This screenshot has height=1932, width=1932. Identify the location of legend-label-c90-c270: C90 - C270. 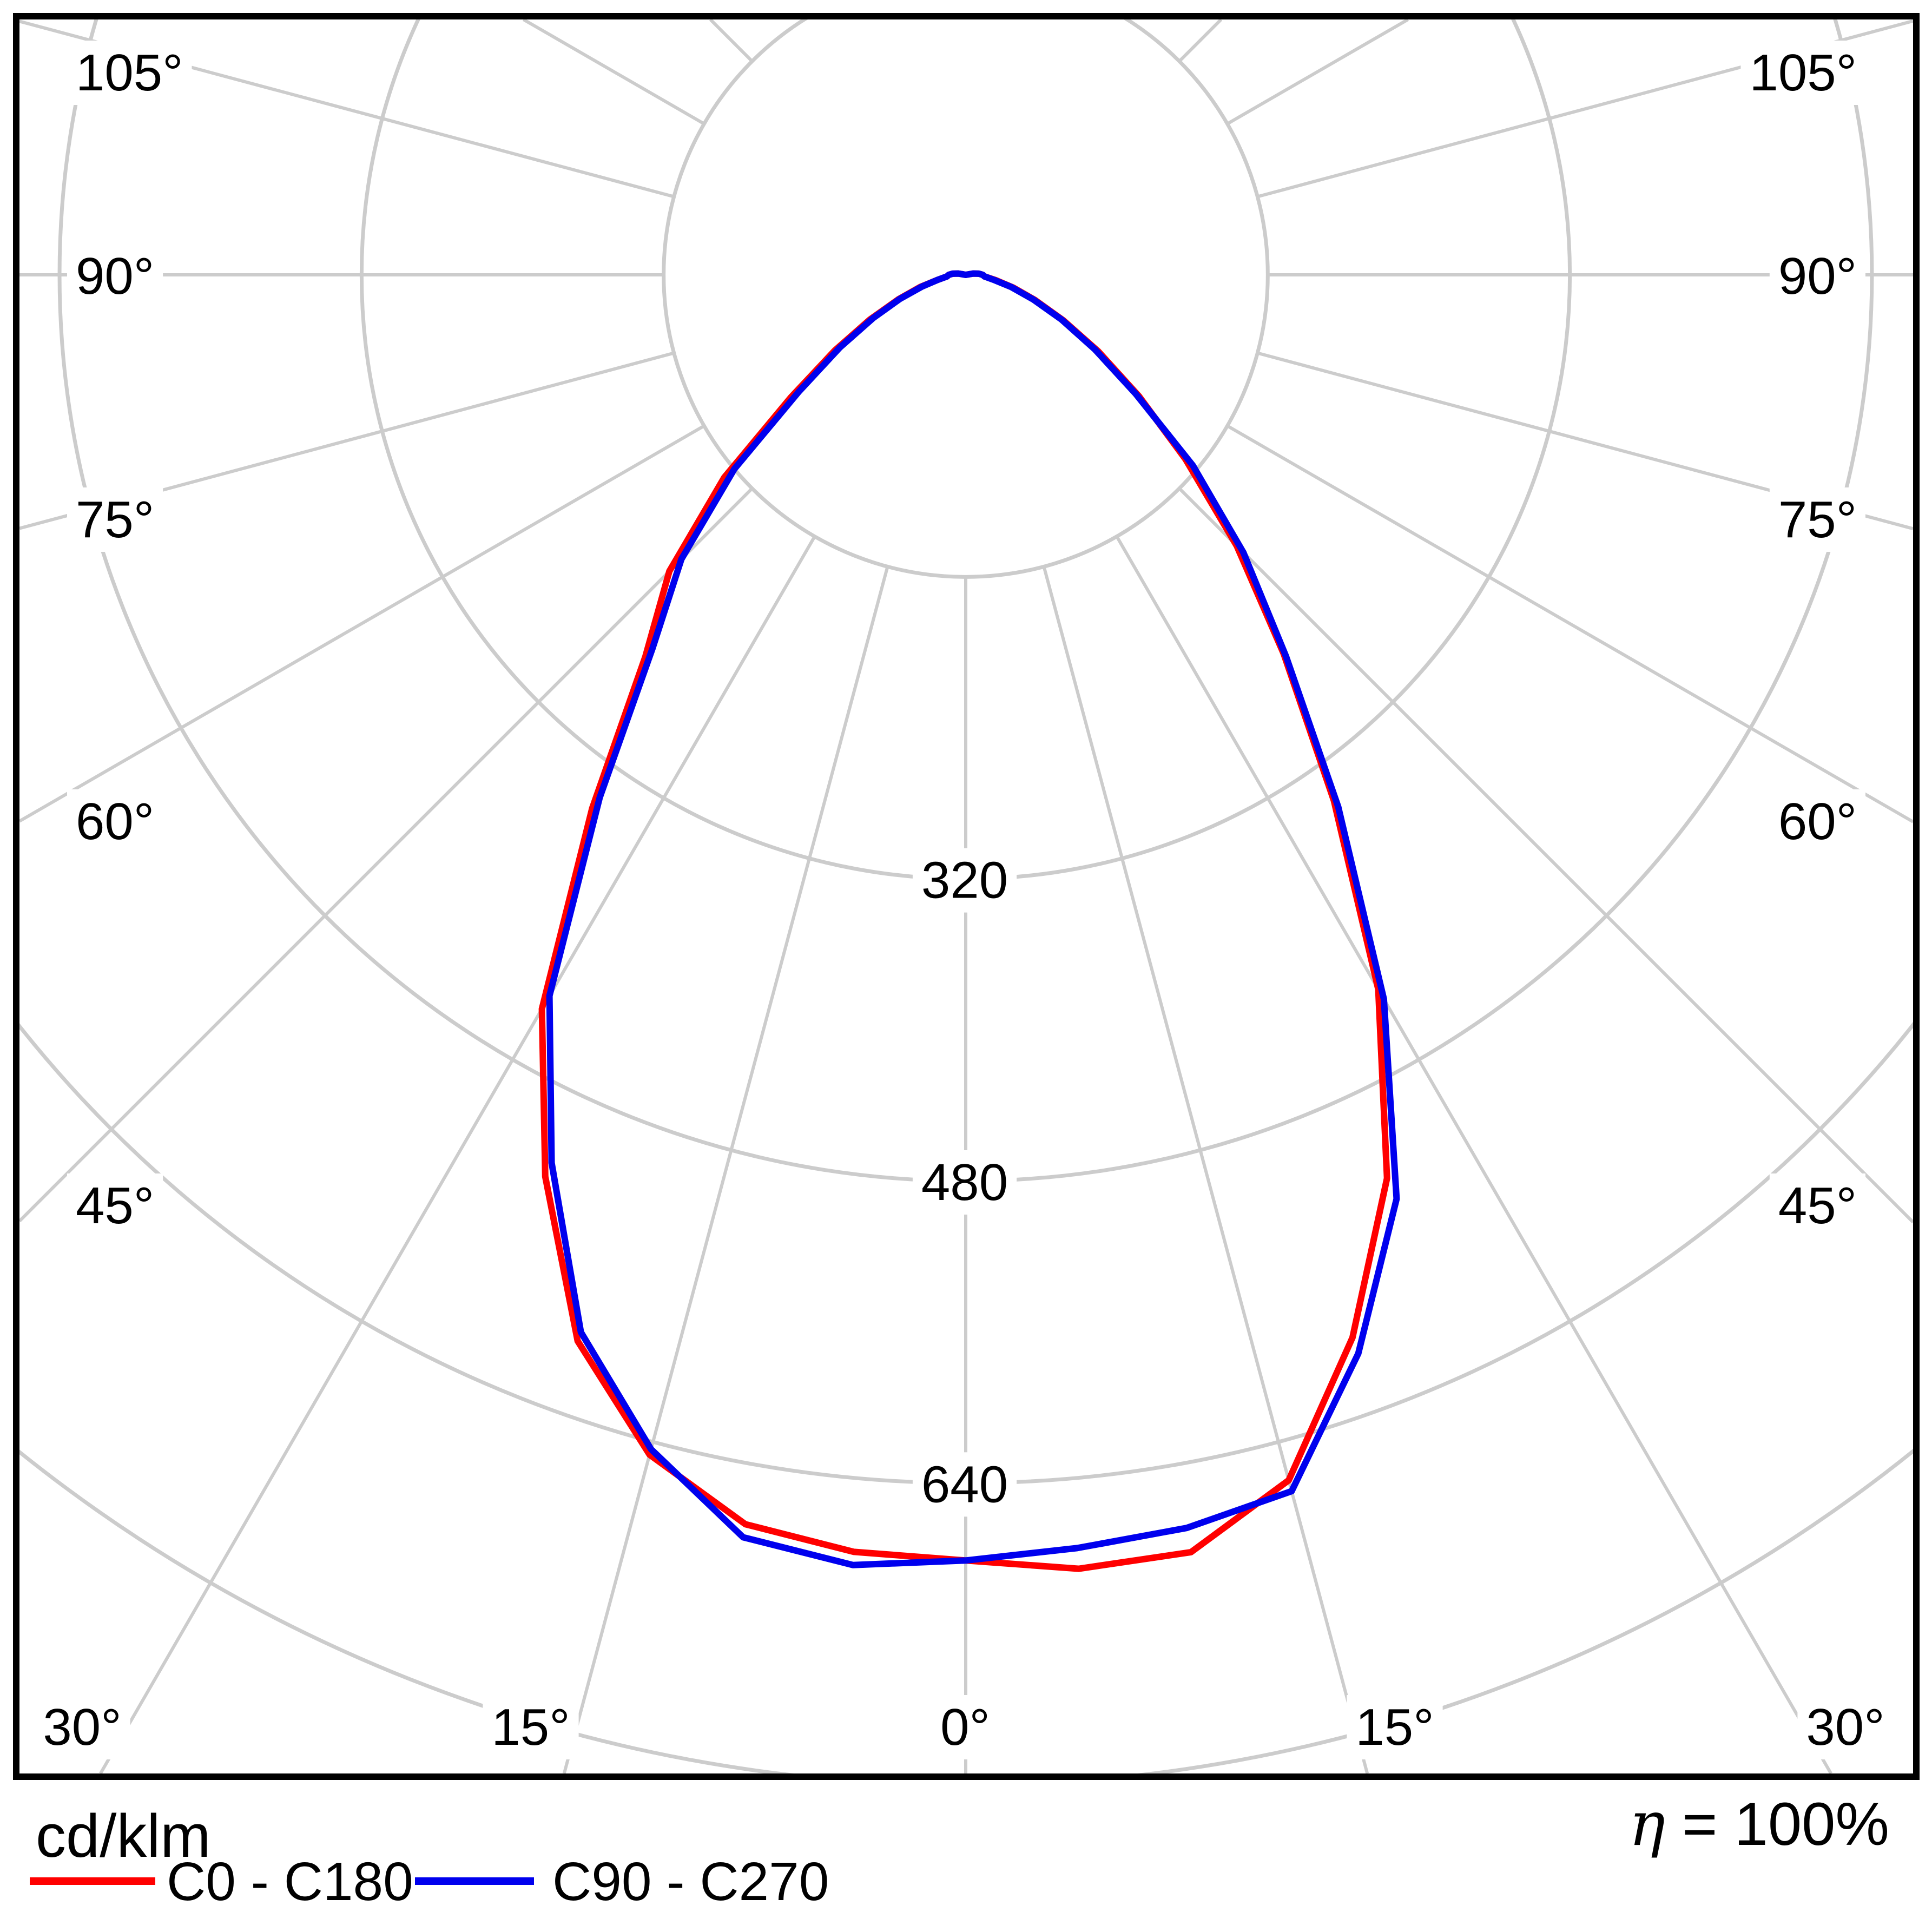
(690, 1881).